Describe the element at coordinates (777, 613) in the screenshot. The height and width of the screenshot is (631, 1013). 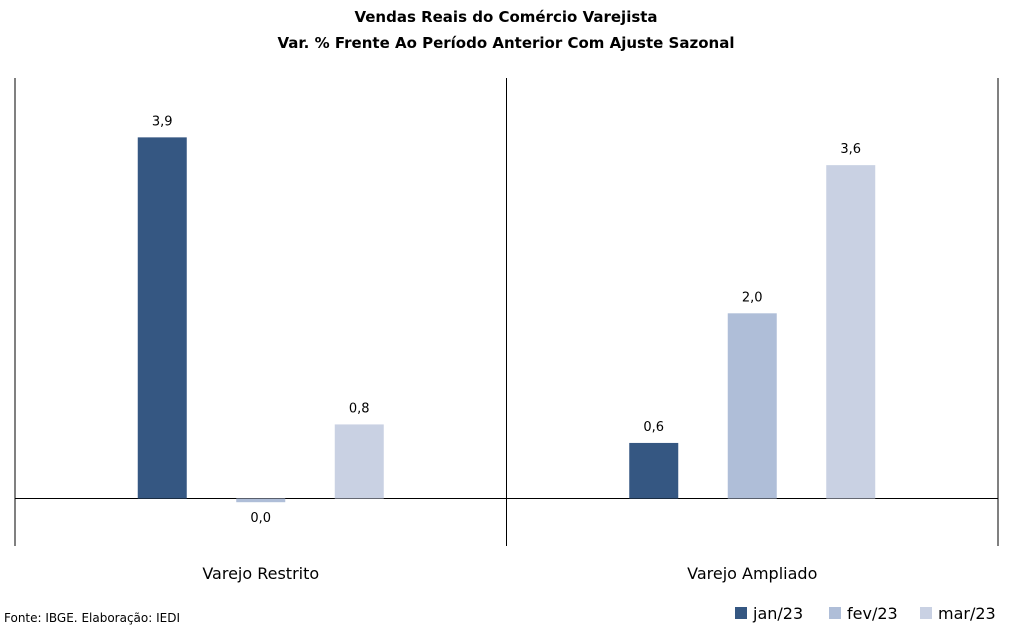
I see `legend-label: jan/23` at that location.